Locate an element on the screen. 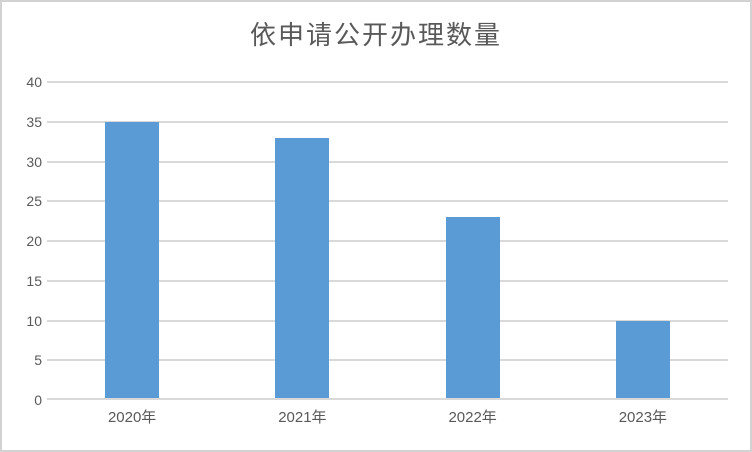  x-axis-label: 2020年 is located at coordinates (132, 417).